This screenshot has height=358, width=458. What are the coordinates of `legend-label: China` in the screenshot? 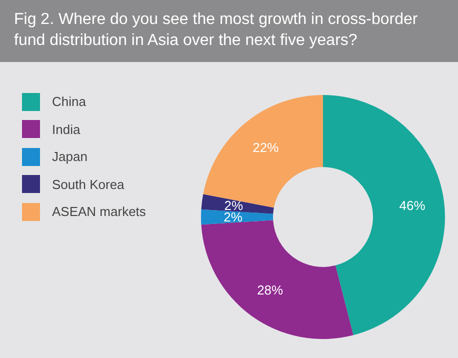 It's located at (69, 102).